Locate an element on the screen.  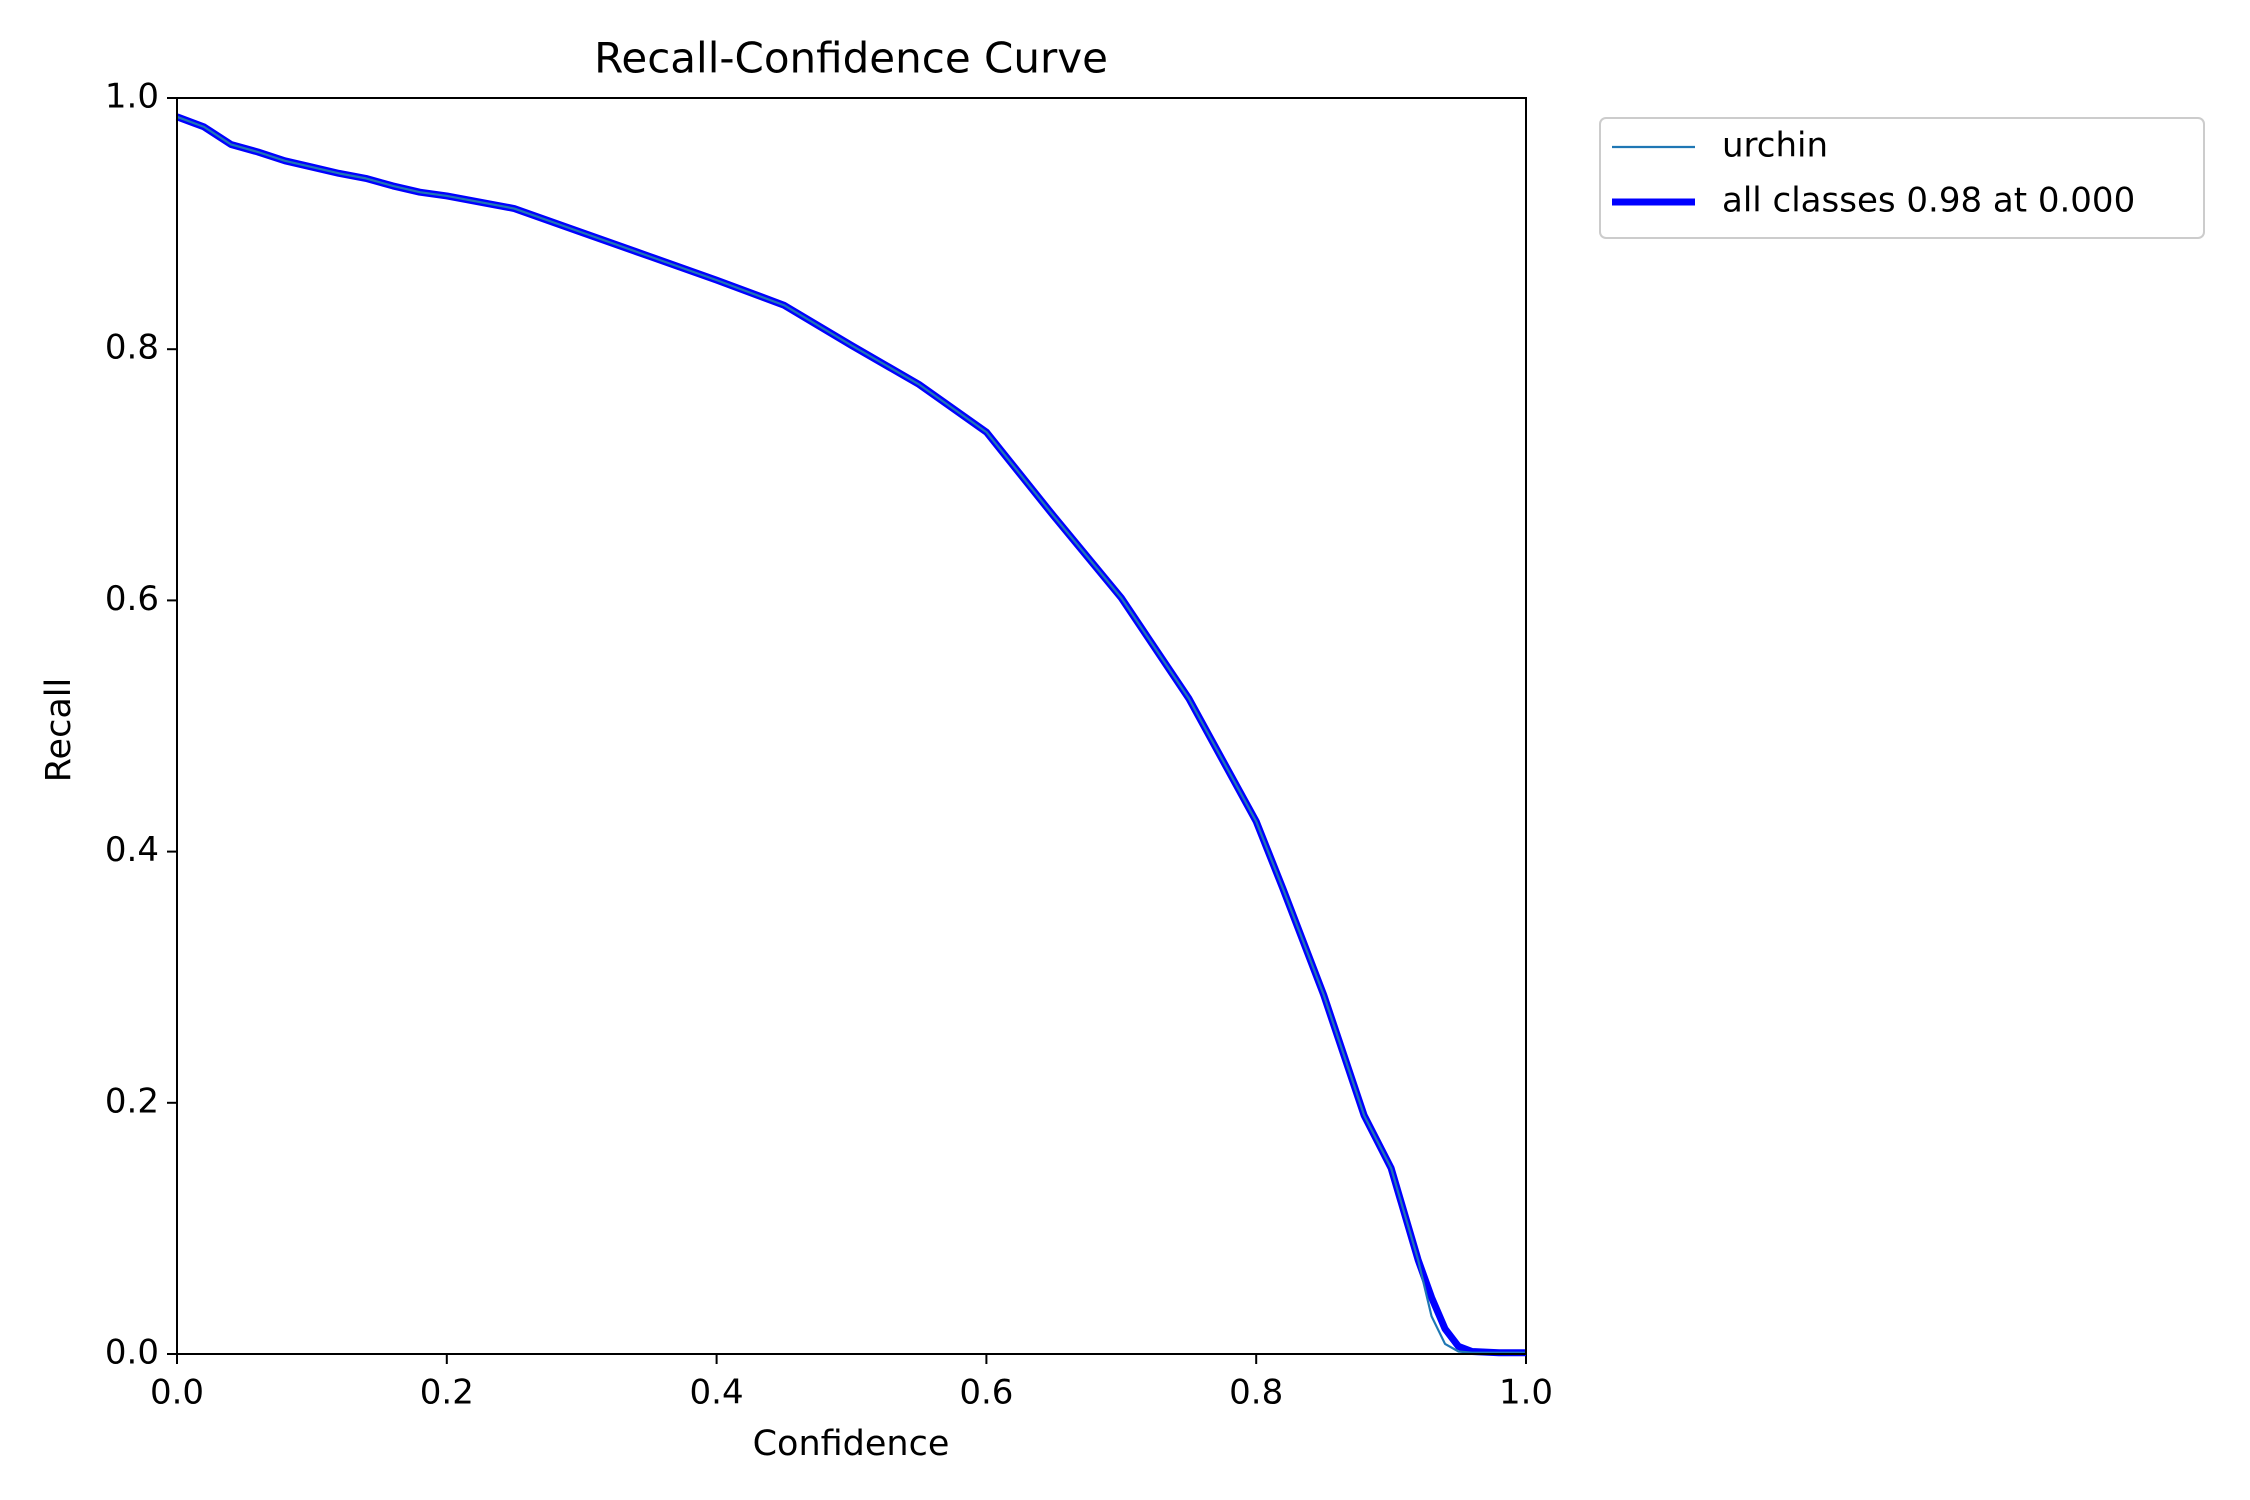
y-tick-label: 0.2 is located at coordinates (132, 1101).